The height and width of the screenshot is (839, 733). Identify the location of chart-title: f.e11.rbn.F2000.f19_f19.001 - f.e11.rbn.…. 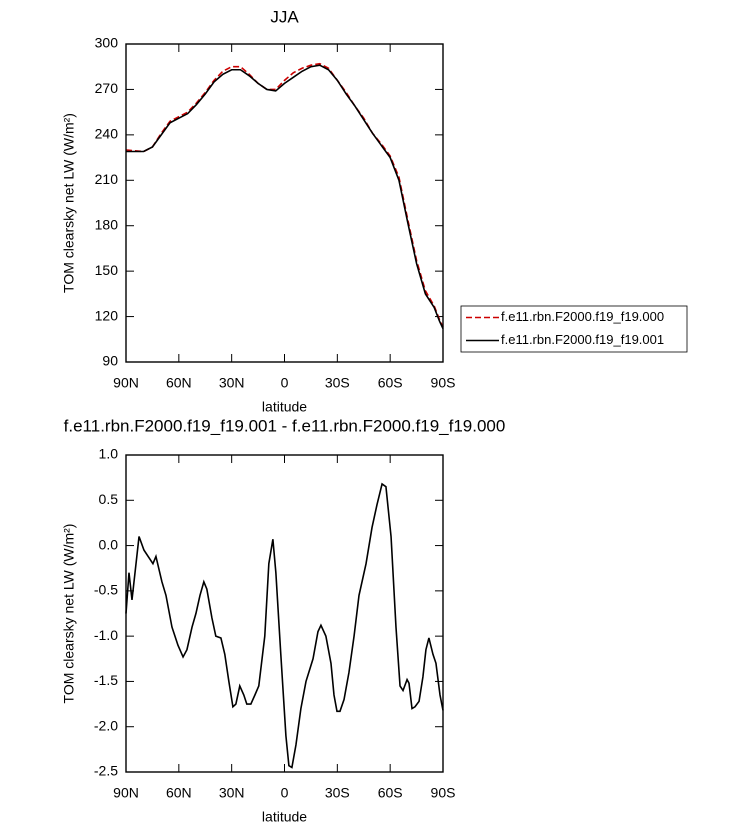
(285, 425).